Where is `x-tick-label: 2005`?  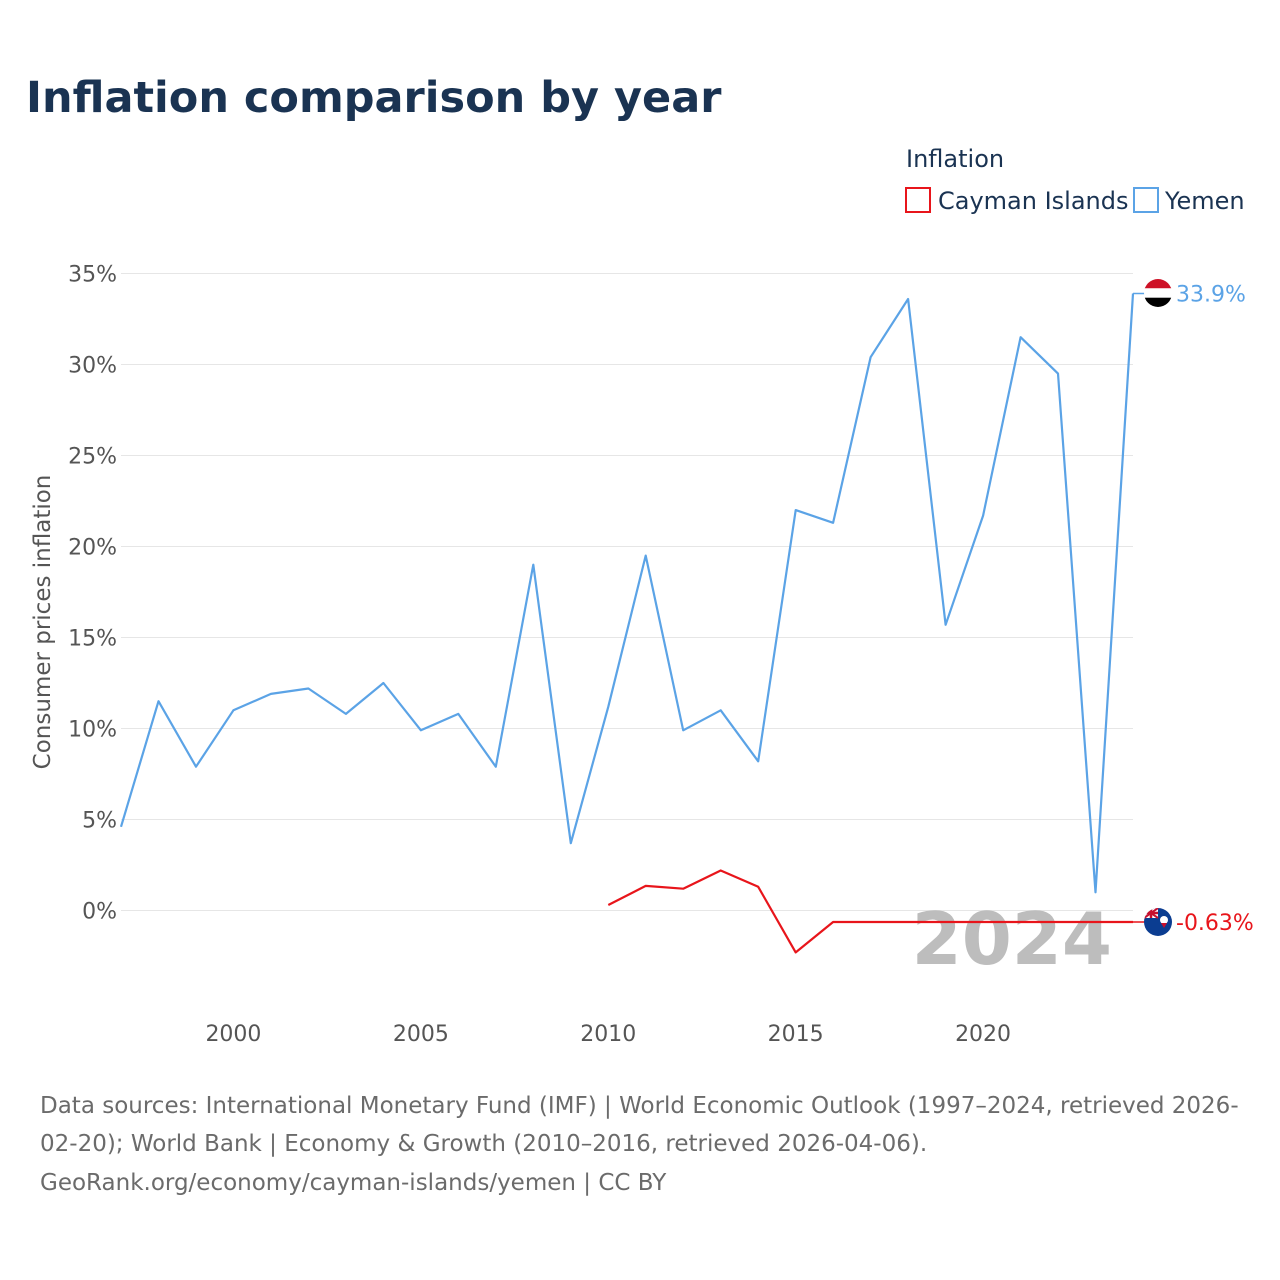 x-tick-label: 2005 is located at coordinates (421, 1034).